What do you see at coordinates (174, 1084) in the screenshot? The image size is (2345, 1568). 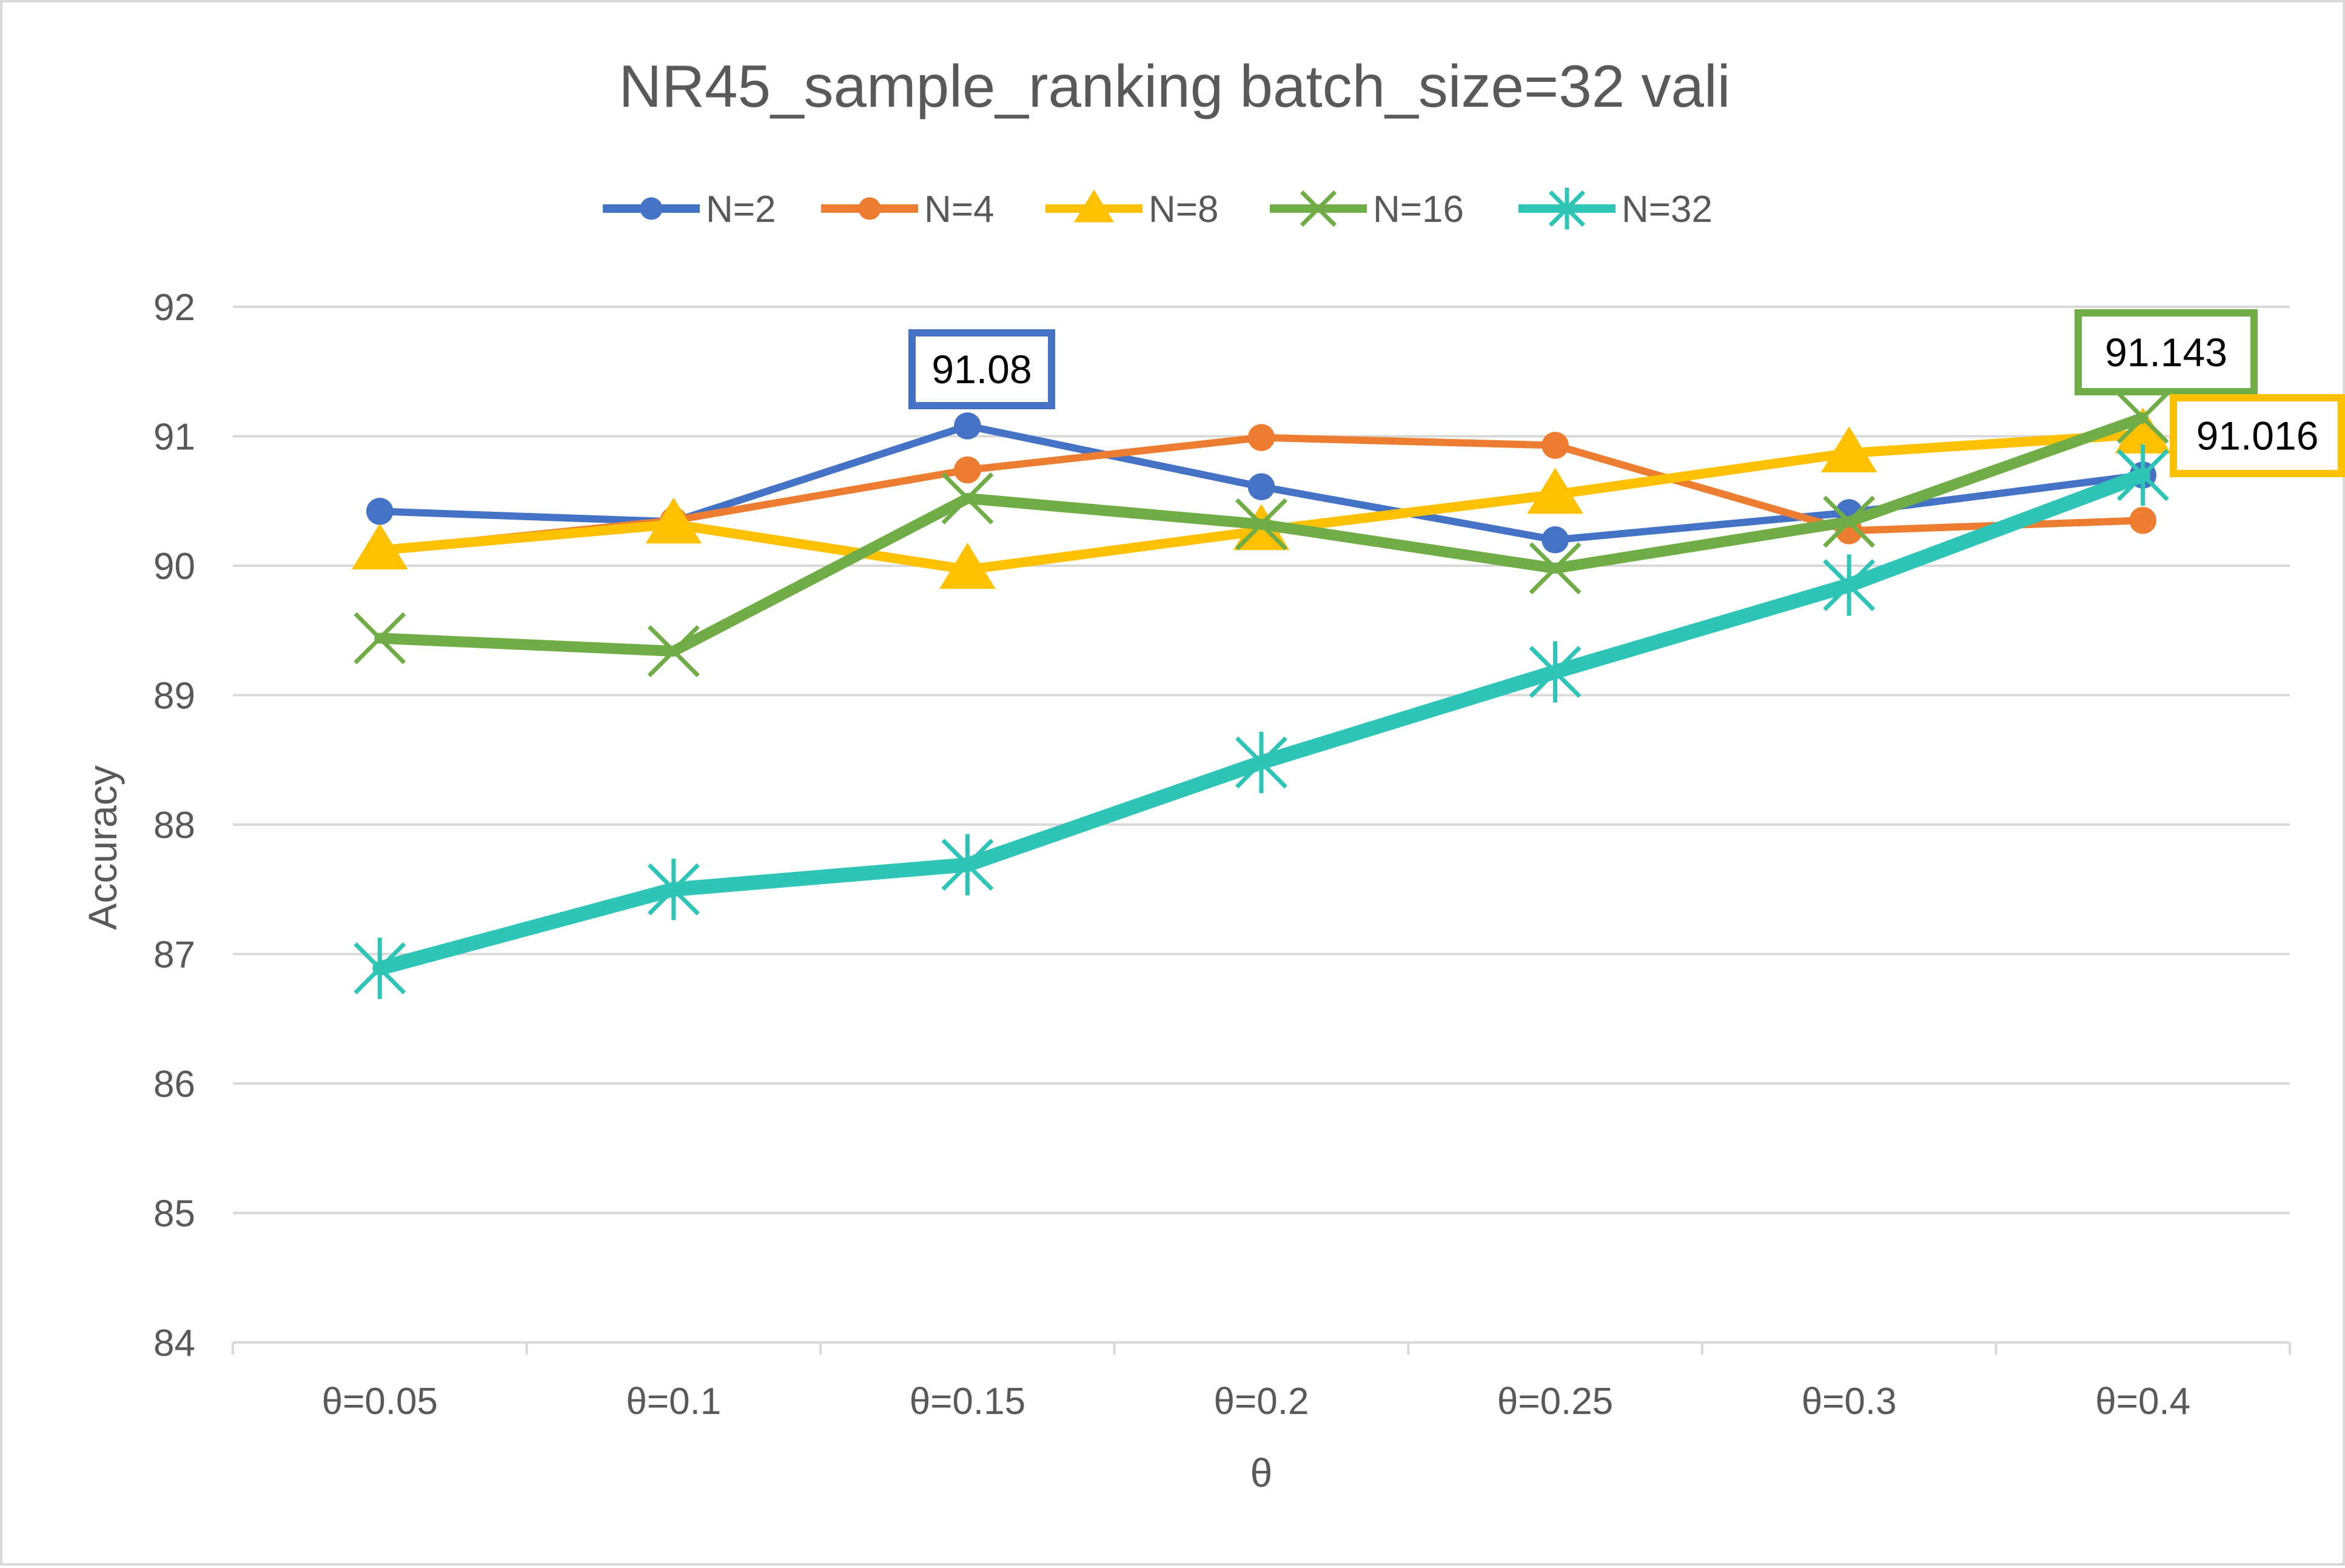 I see `y-tick-label: 86` at bounding box center [174, 1084].